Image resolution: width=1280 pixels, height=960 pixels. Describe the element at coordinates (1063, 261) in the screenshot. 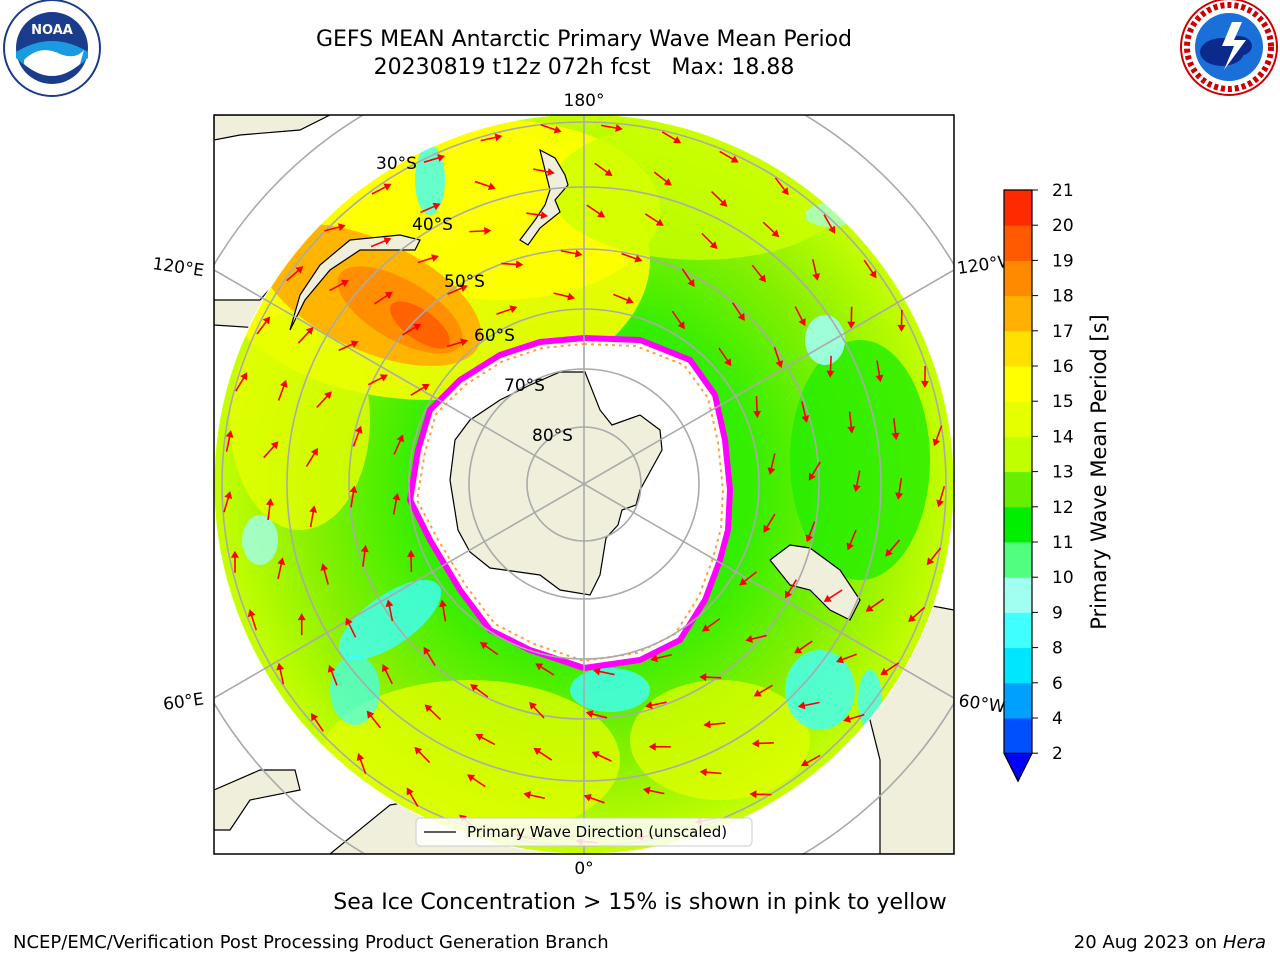

I see `colorbar-tick-label: 19` at that location.